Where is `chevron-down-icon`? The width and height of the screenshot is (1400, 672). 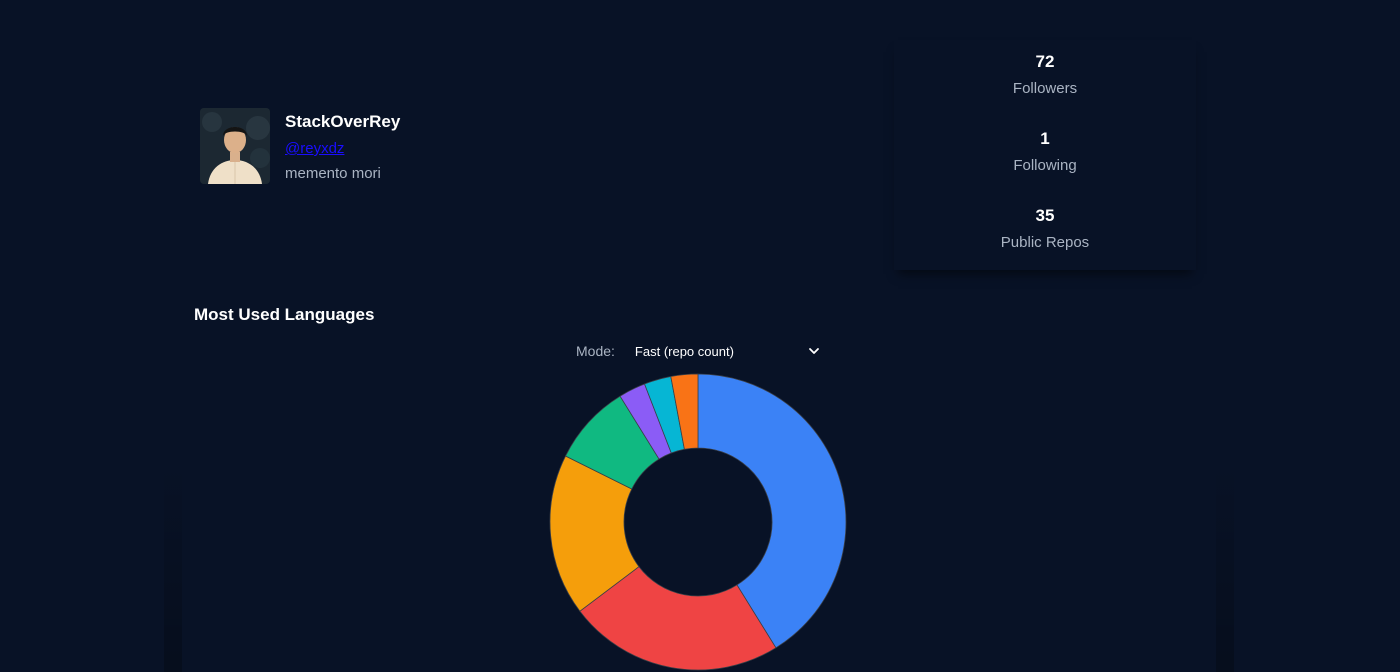
chevron-down-icon is located at coordinates (814, 351).